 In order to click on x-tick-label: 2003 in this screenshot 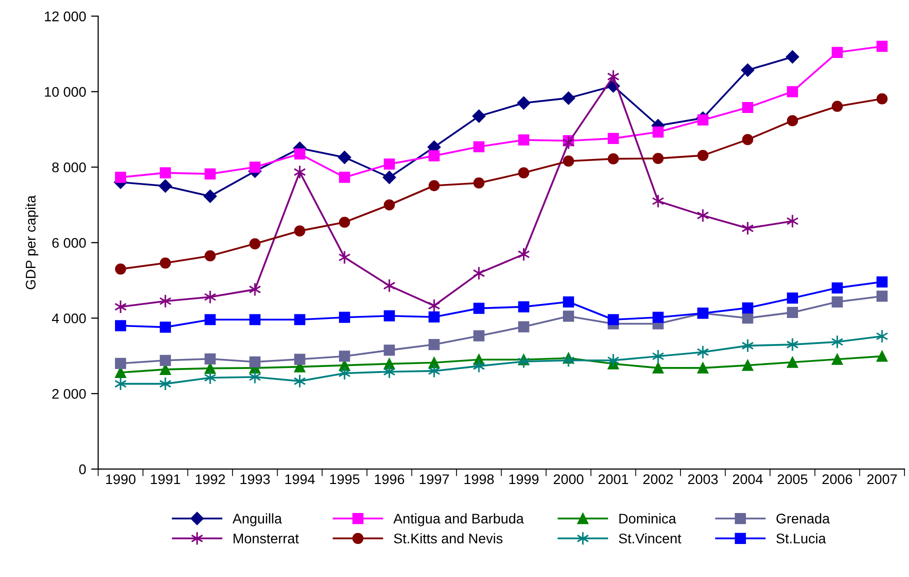, I will do `click(703, 479)`.